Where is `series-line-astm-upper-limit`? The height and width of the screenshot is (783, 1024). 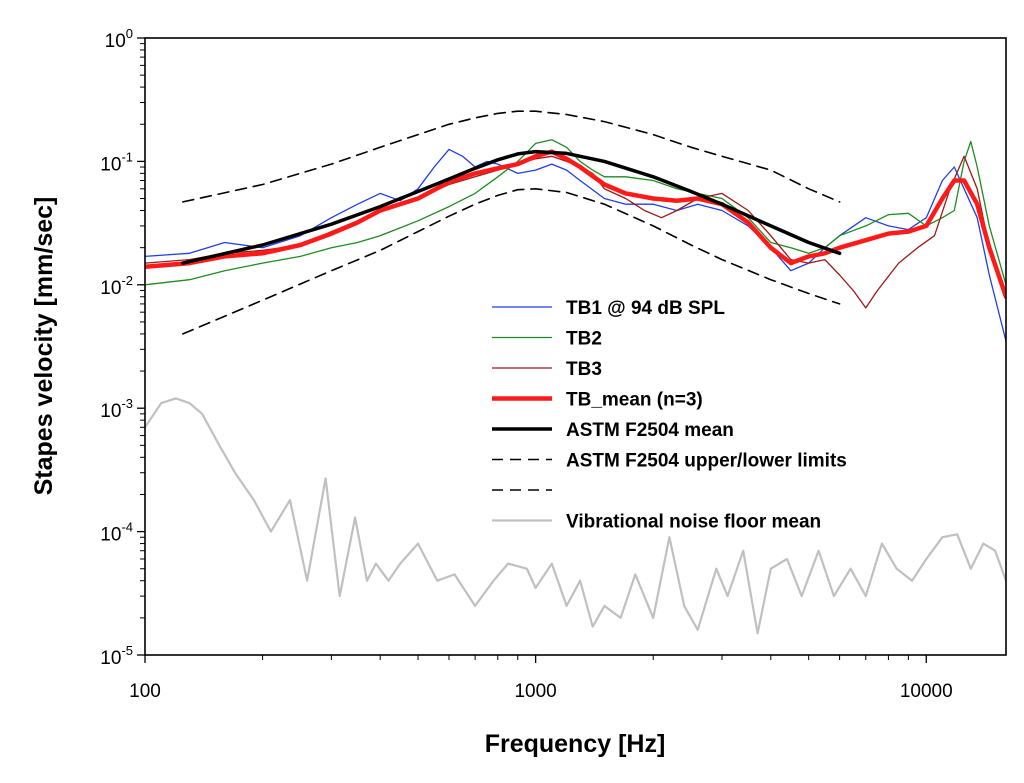
series-line-astm-upper-limit is located at coordinates (511, 156).